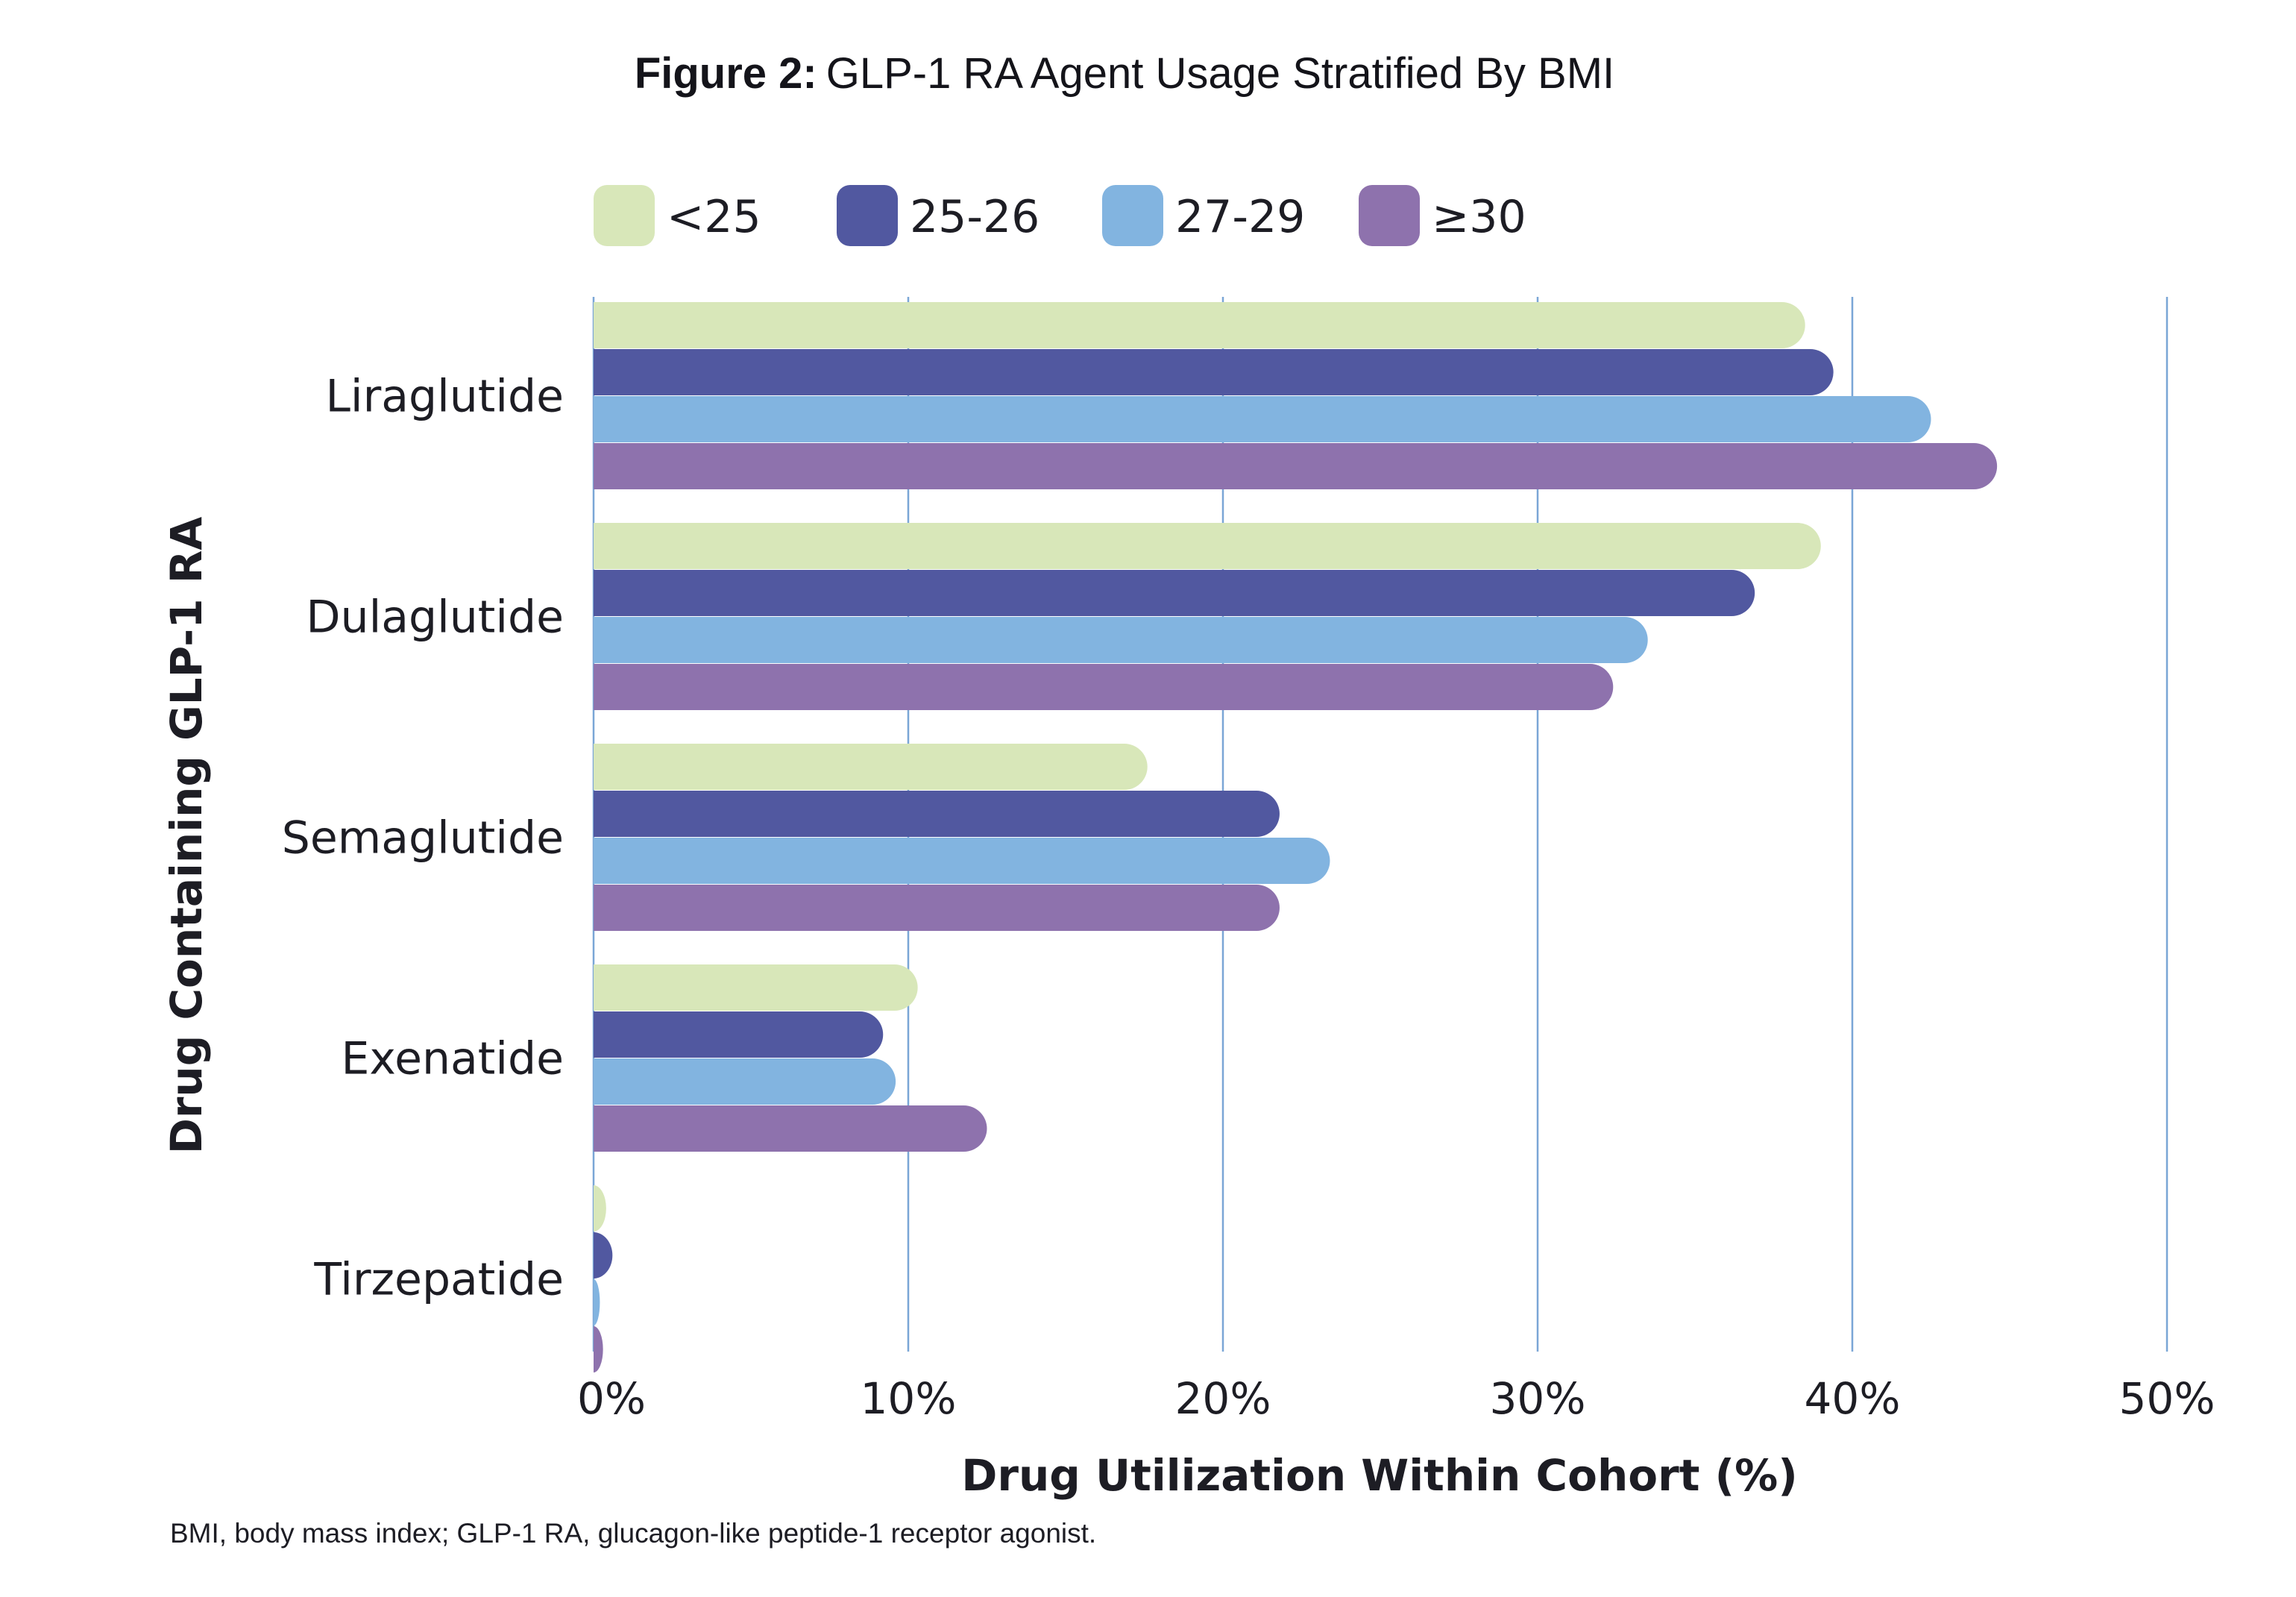 Image resolution: width=2296 pixels, height=1597 pixels. What do you see at coordinates (598, 1349) in the screenshot?
I see `bar-tirzepatide-gte30` at bounding box center [598, 1349].